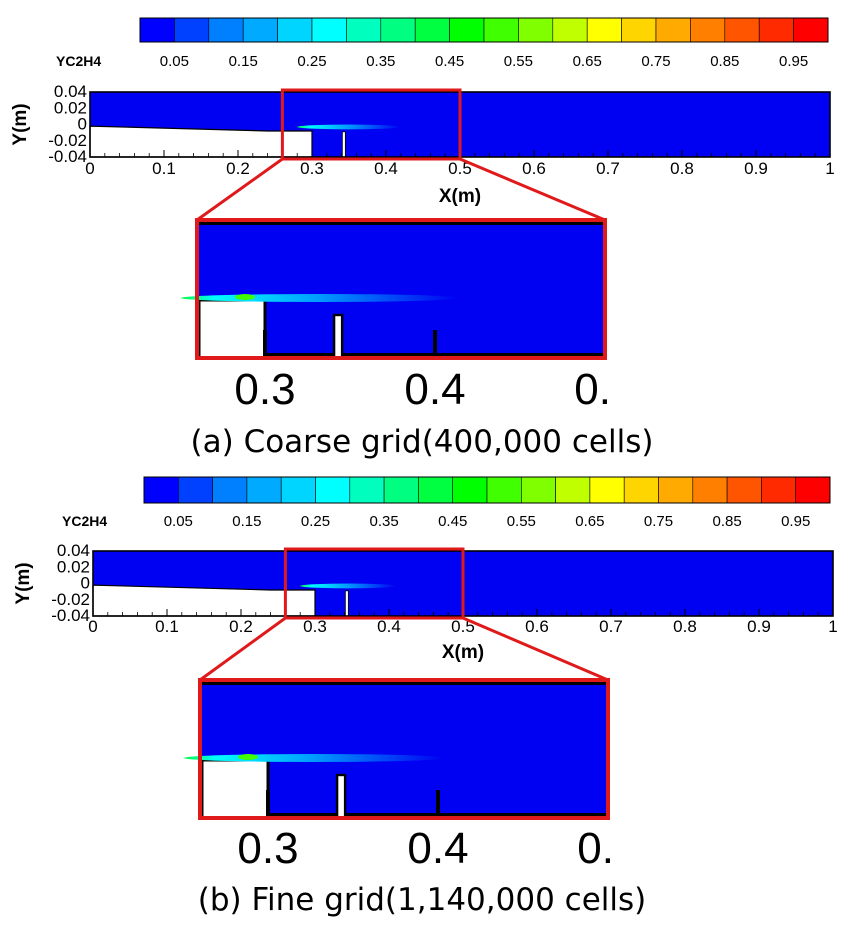 The width and height of the screenshot is (845, 933). I want to click on zoom-connector-left, so click(243, 649).